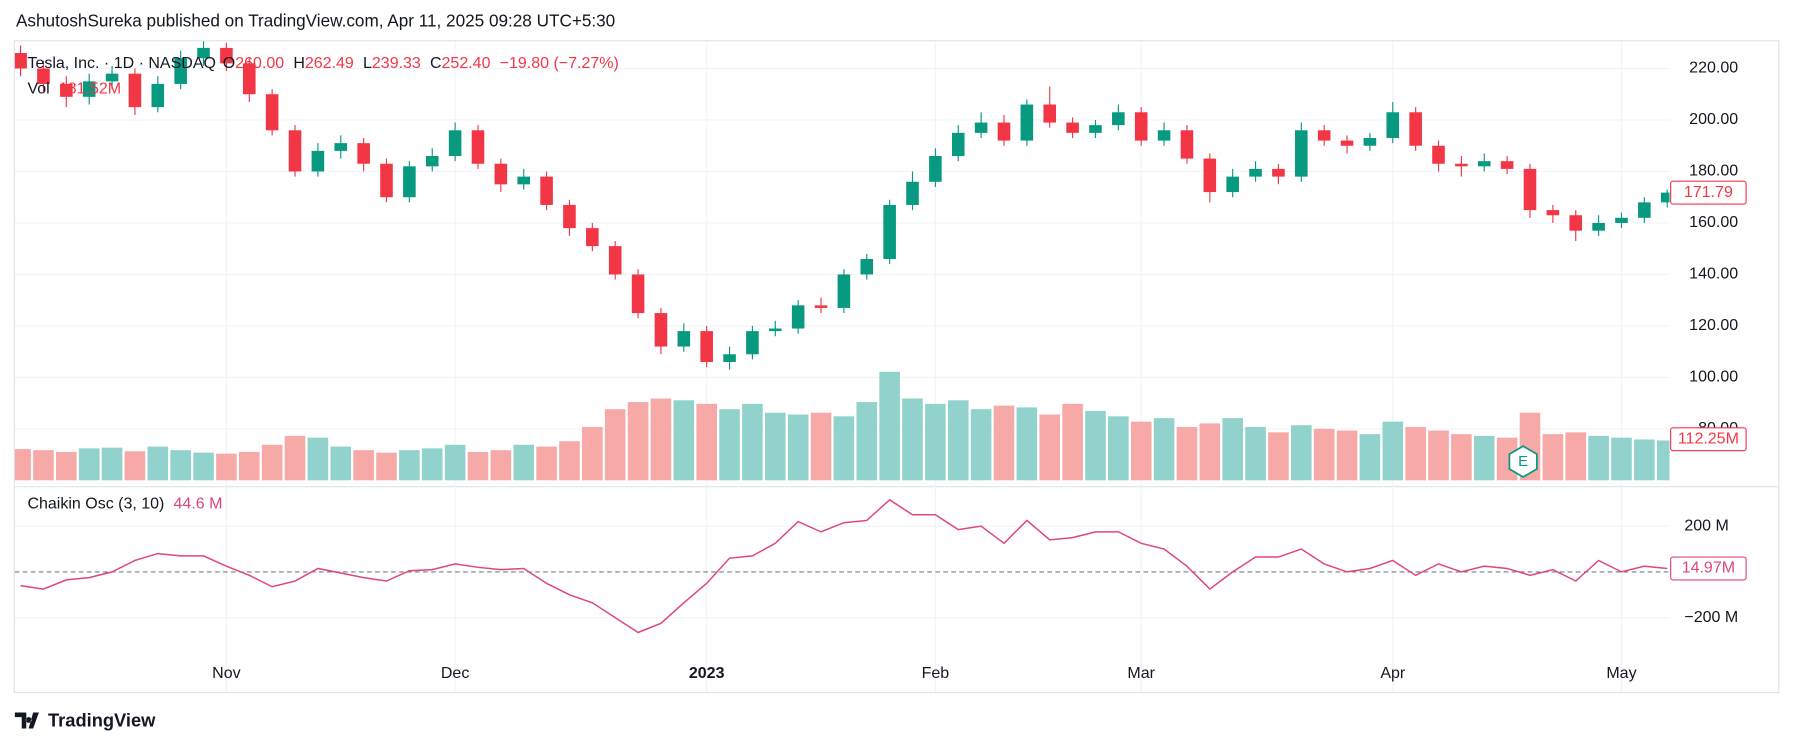 The height and width of the screenshot is (747, 1793). What do you see at coordinates (1708, 192) in the screenshot?
I see `price-last-label: 171.79` at bounding box center [1708, 192].